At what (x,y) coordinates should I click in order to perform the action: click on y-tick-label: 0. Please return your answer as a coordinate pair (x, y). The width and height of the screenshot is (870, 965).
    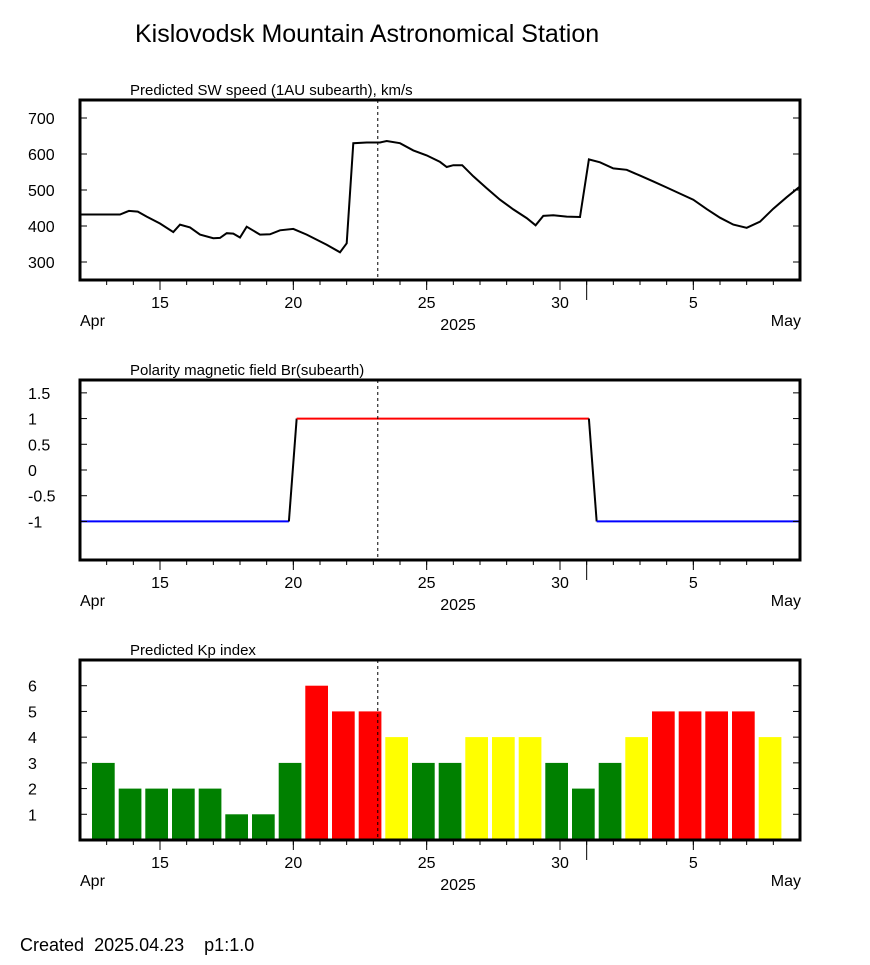
    Looking at the image, I should click on (32, 471).